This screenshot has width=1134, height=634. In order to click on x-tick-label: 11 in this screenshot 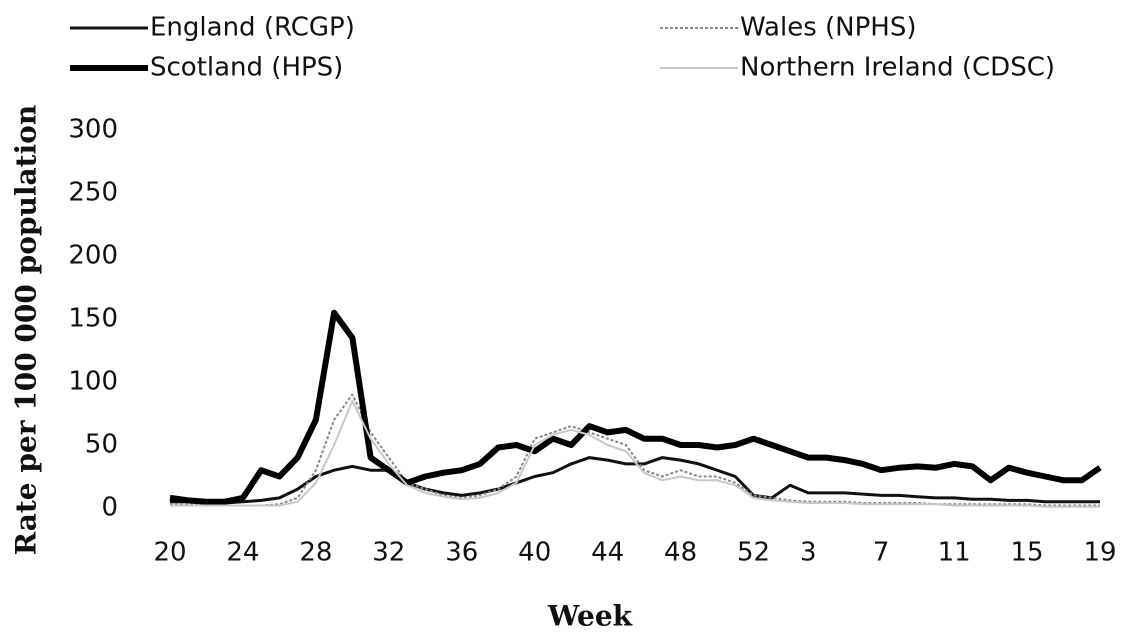, I will do `click(954, 553)`.